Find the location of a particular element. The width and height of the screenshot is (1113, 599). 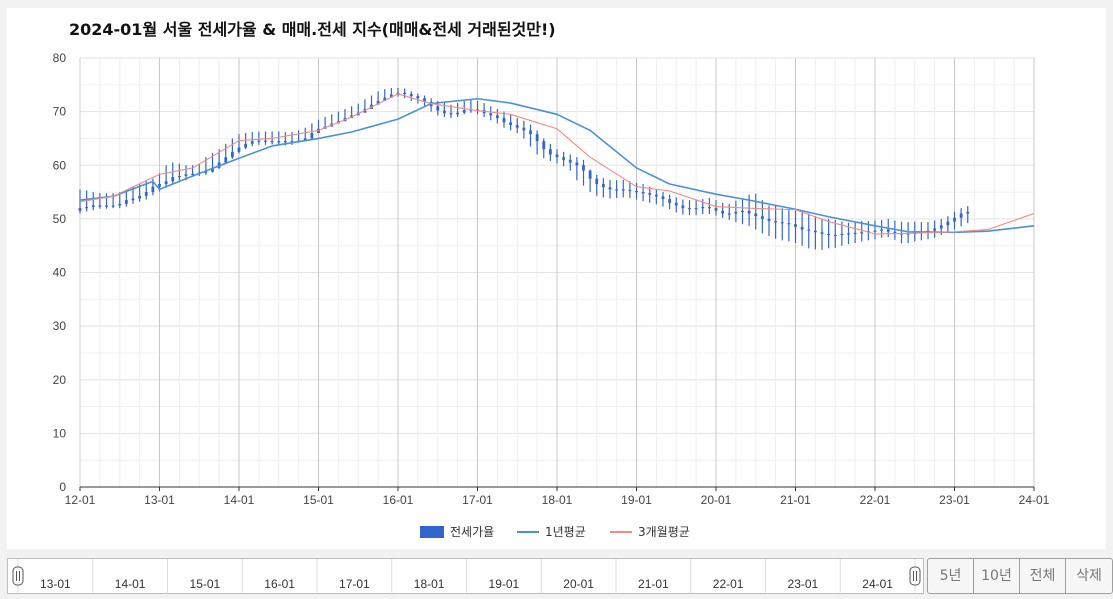

navigator-label: 19-01 is located at coordinates (504, 584).